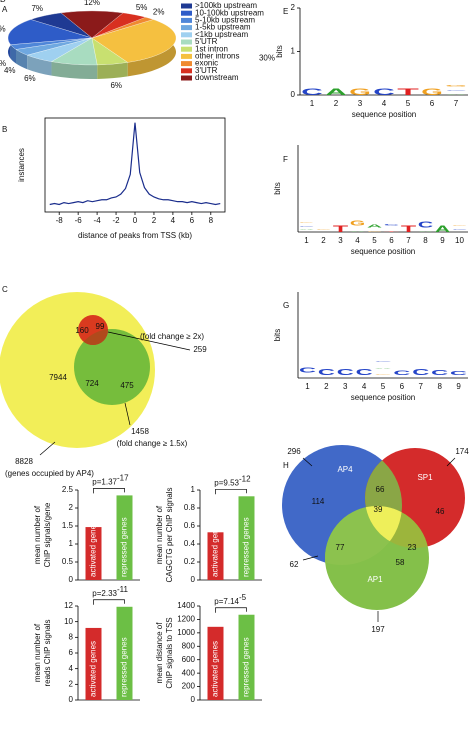  Describe the element at coordinates (186, 605) in the screenshot. I see `y-tick-label: 1400` at that location.